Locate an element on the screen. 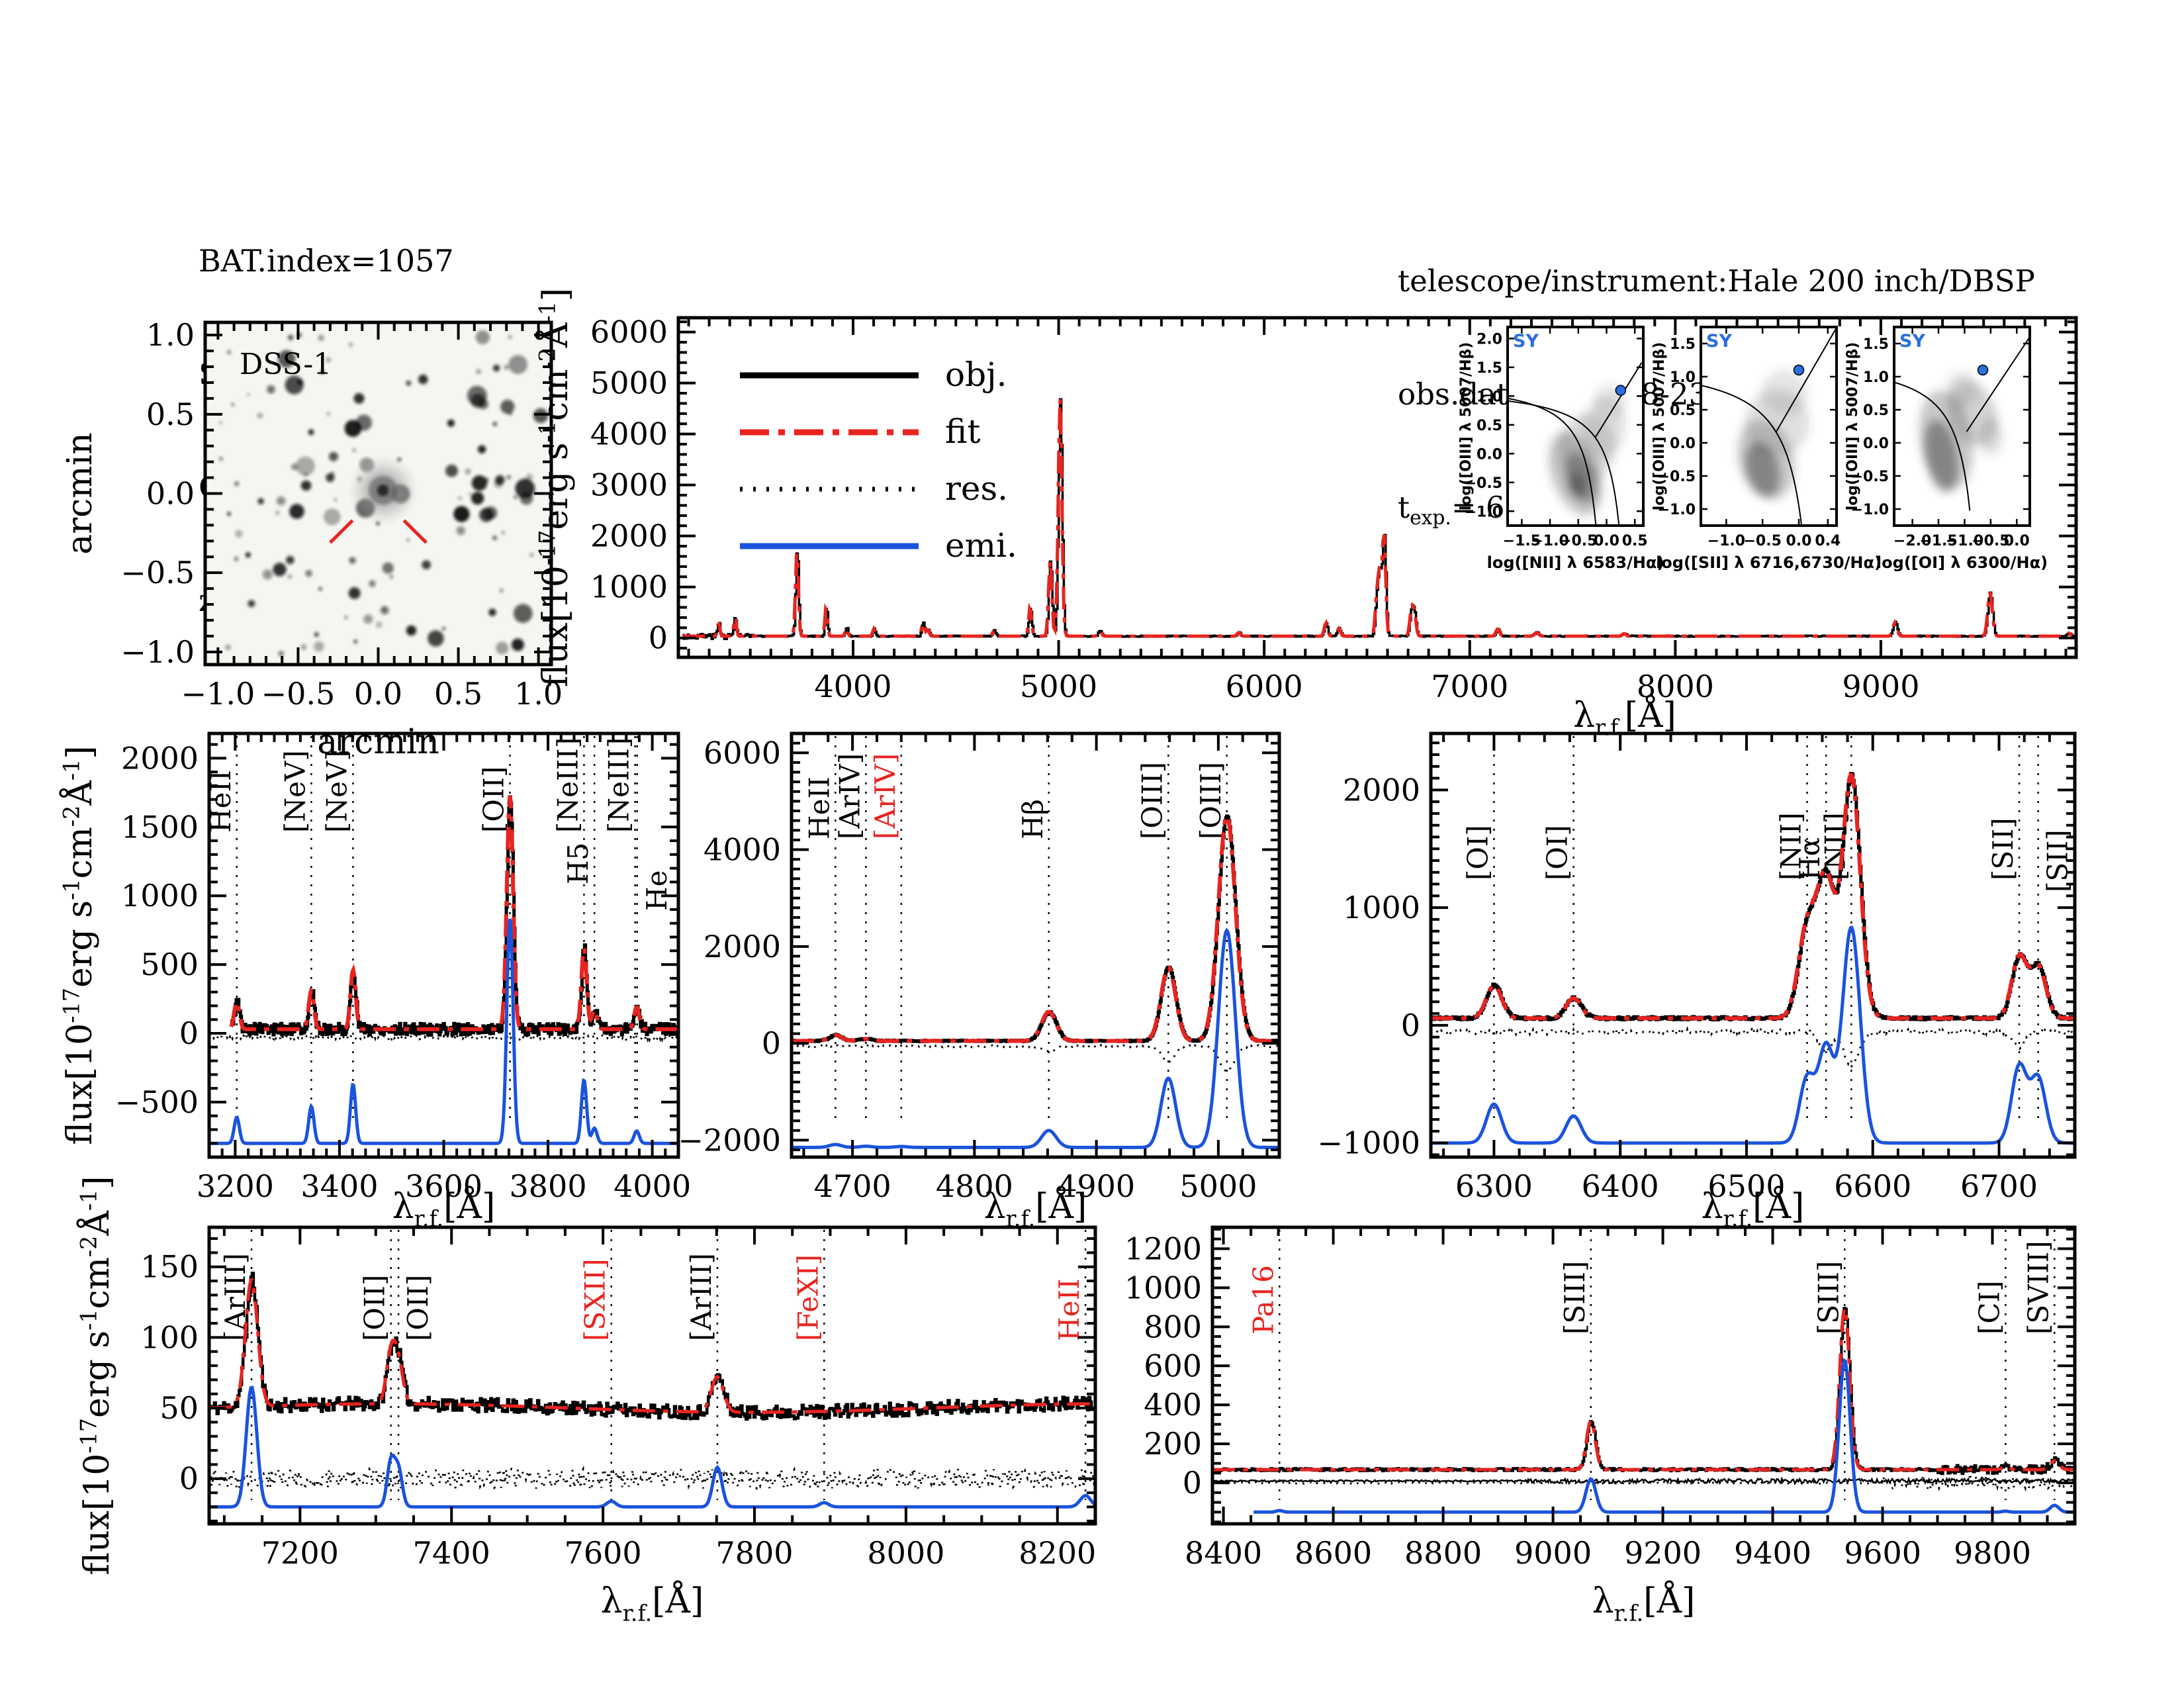 This screenshot has width=2184, height=1688. svg-text: 100 is located at coordinates (170, 1337).